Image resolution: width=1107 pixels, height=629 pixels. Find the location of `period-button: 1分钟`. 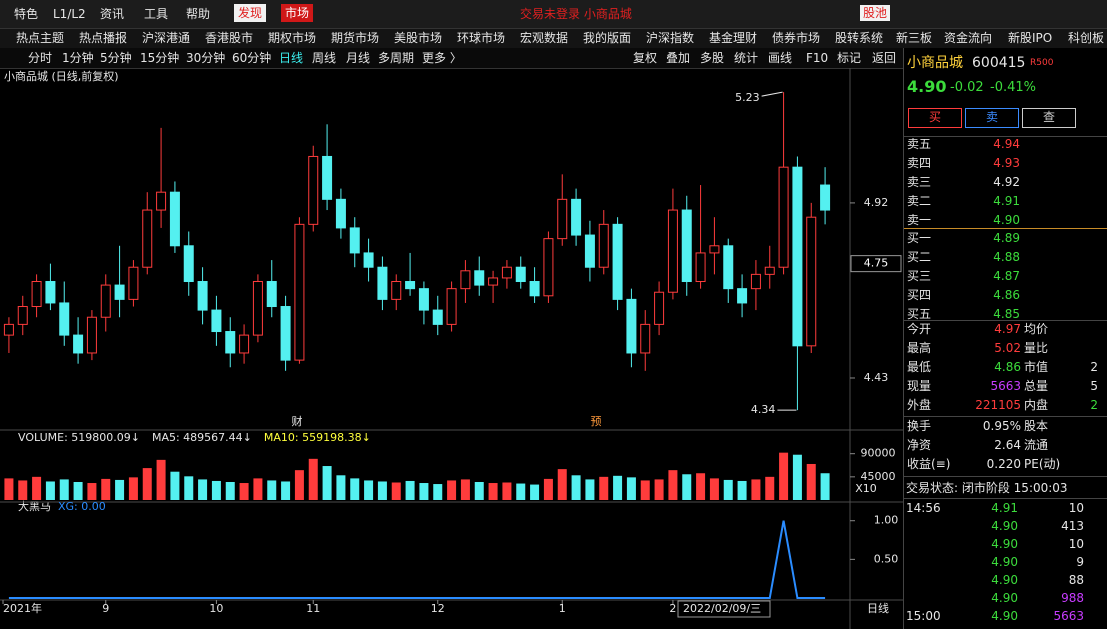

period-button: 1分钟 is located at coordinates (78, 58).